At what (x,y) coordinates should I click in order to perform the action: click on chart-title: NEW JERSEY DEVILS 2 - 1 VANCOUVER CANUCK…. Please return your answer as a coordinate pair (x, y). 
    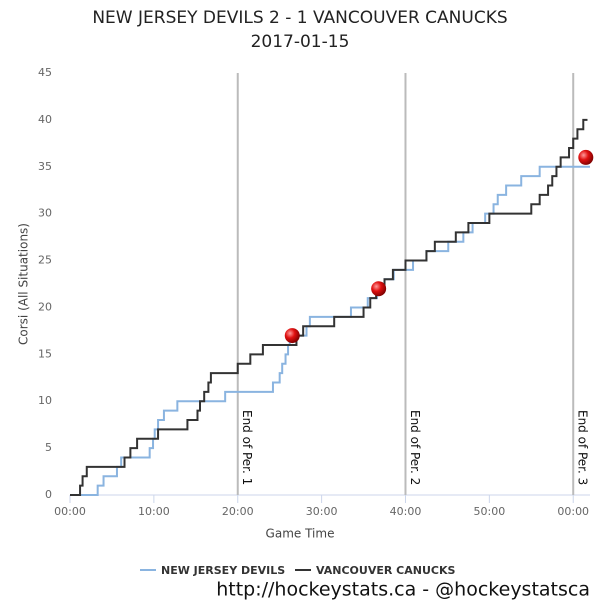
    Looking at the image, I should click on (299, 18).